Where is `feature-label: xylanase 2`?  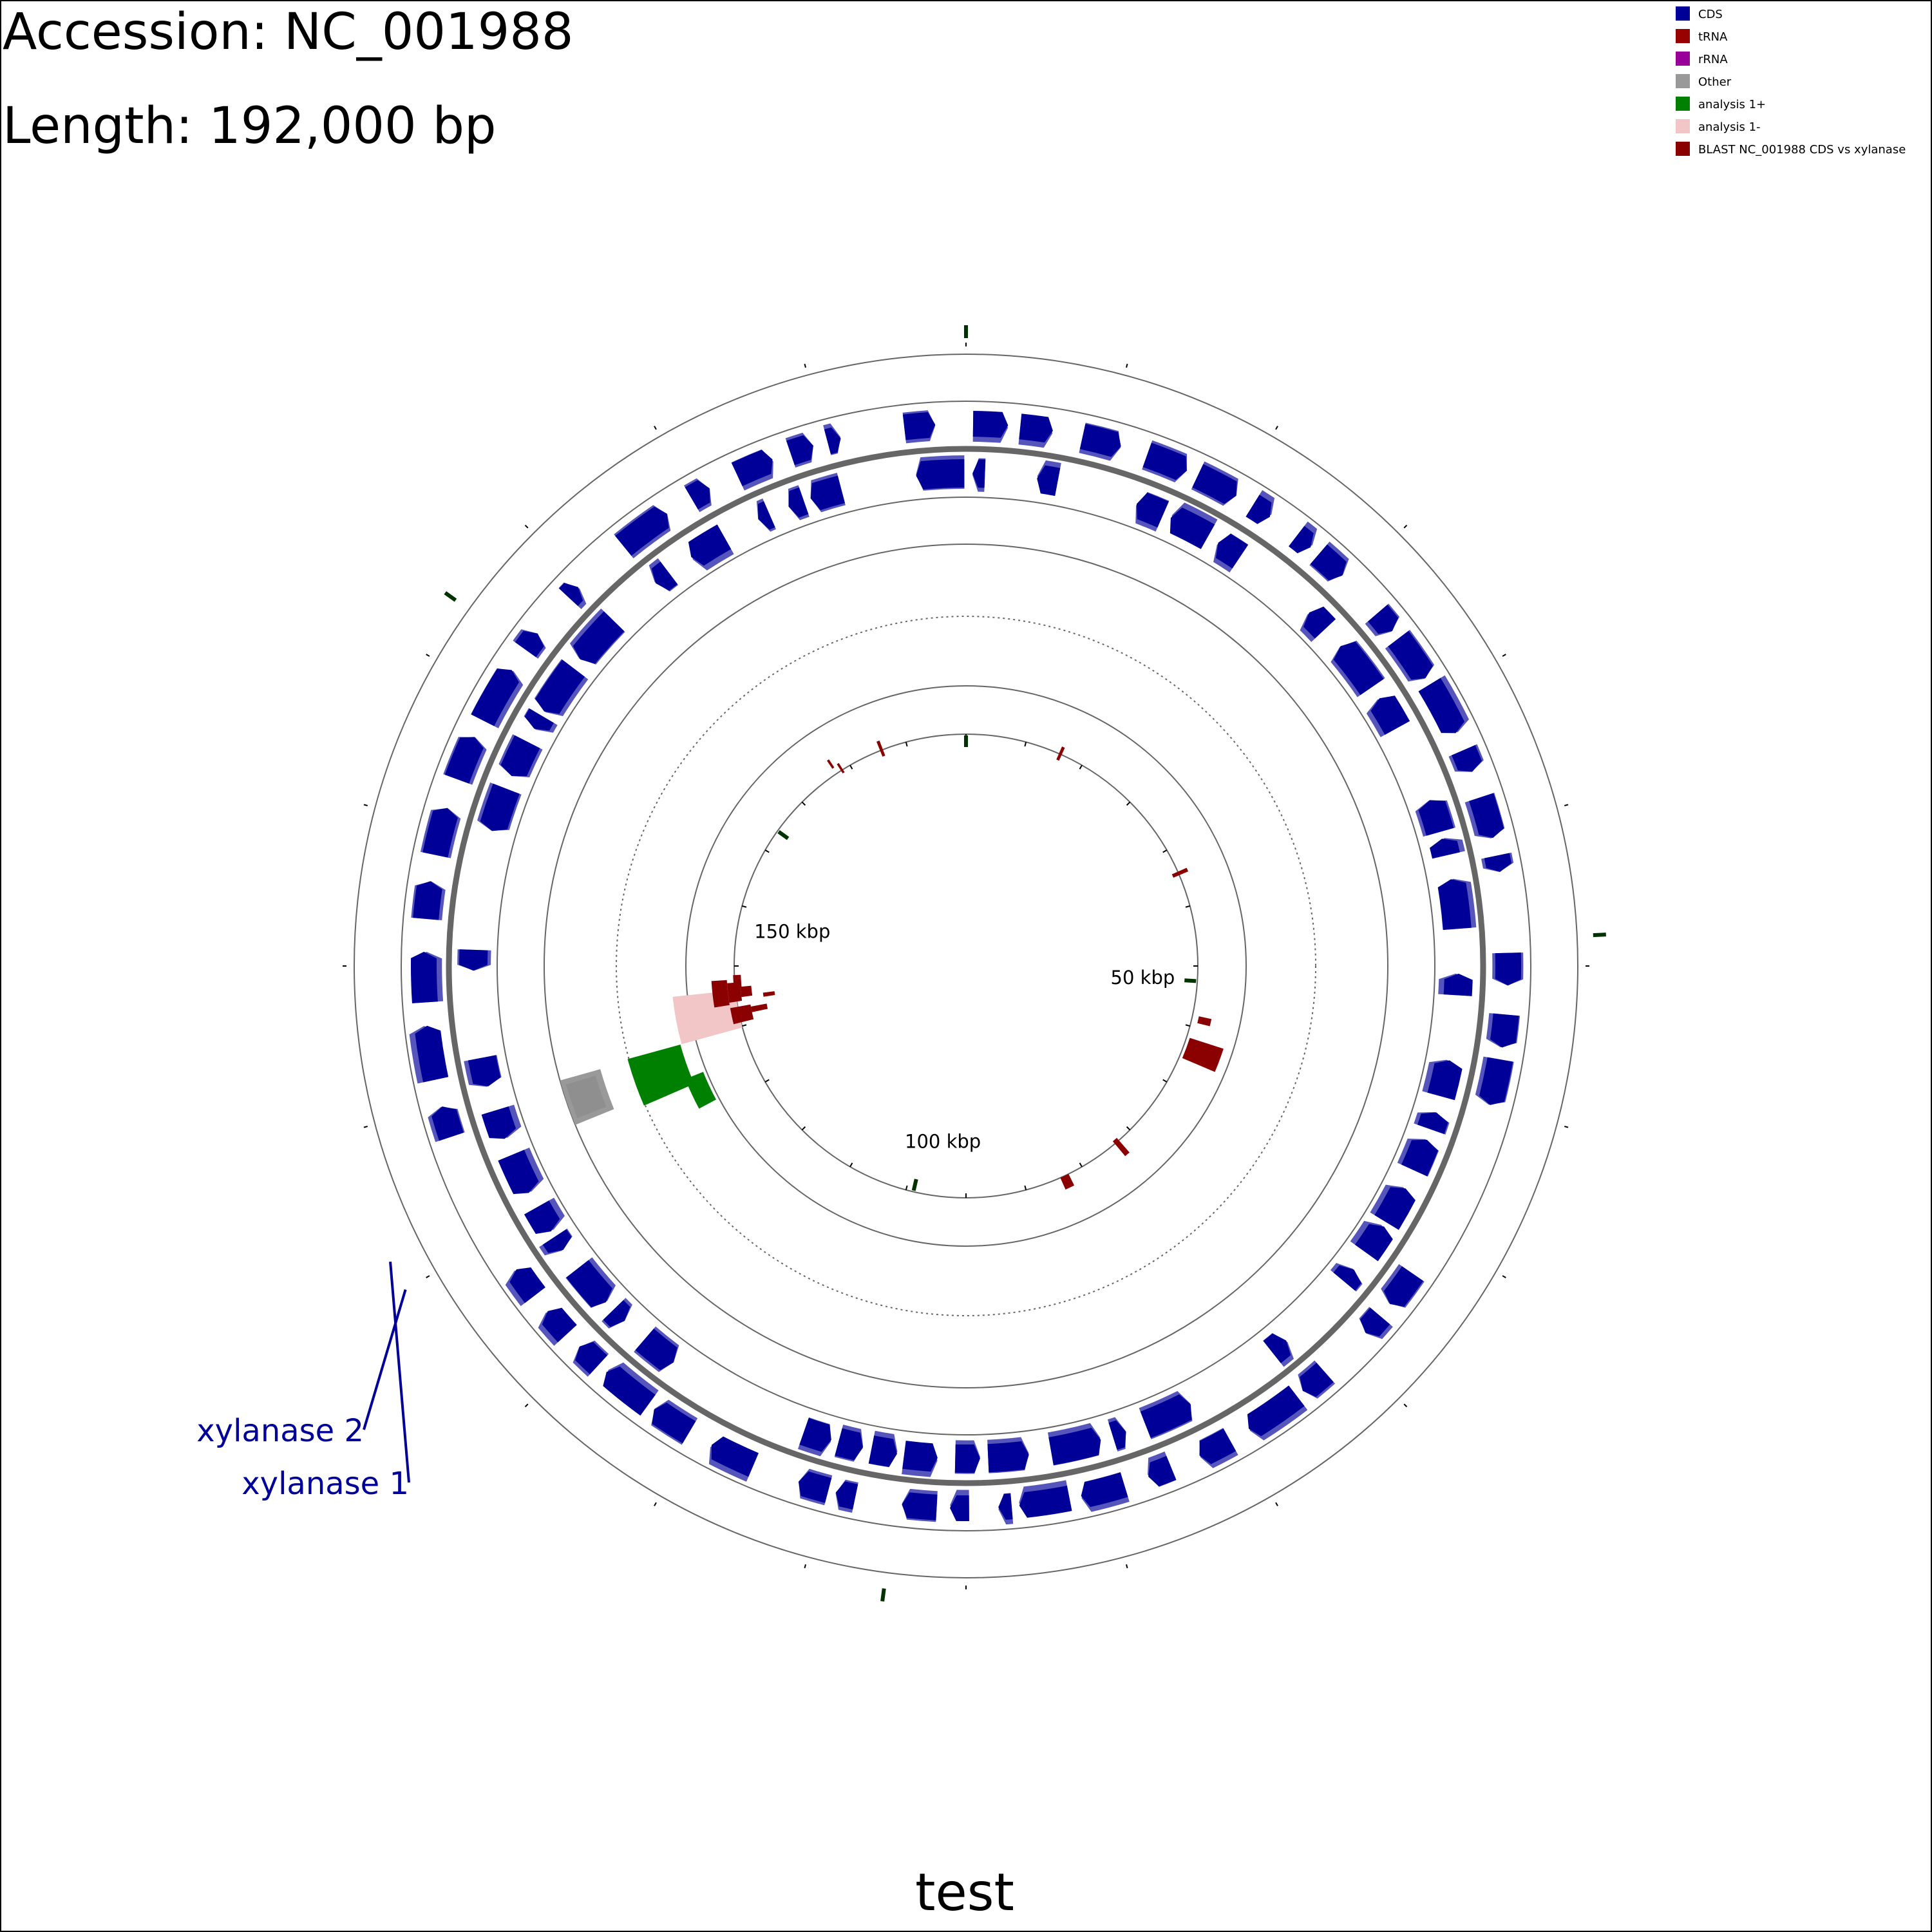
feature-label: xylanase 2 is located at coordinates (280, 1431).